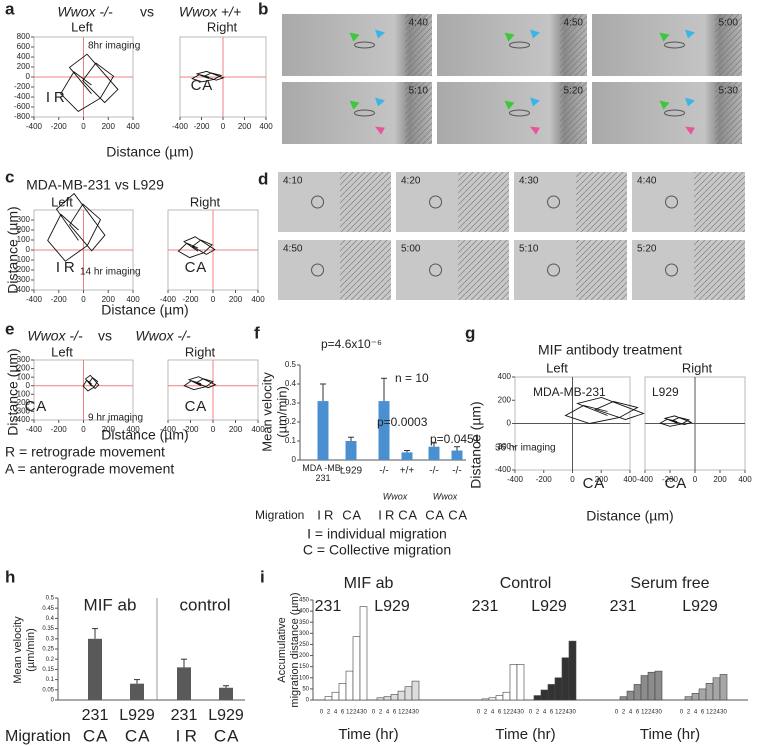 The height and width of the screenshot is (746, 758). What do you see at coordinates (266, 412) in the screenshot?
I see `y-axis-label: Mean velocity` at bounding box center [266, 412].